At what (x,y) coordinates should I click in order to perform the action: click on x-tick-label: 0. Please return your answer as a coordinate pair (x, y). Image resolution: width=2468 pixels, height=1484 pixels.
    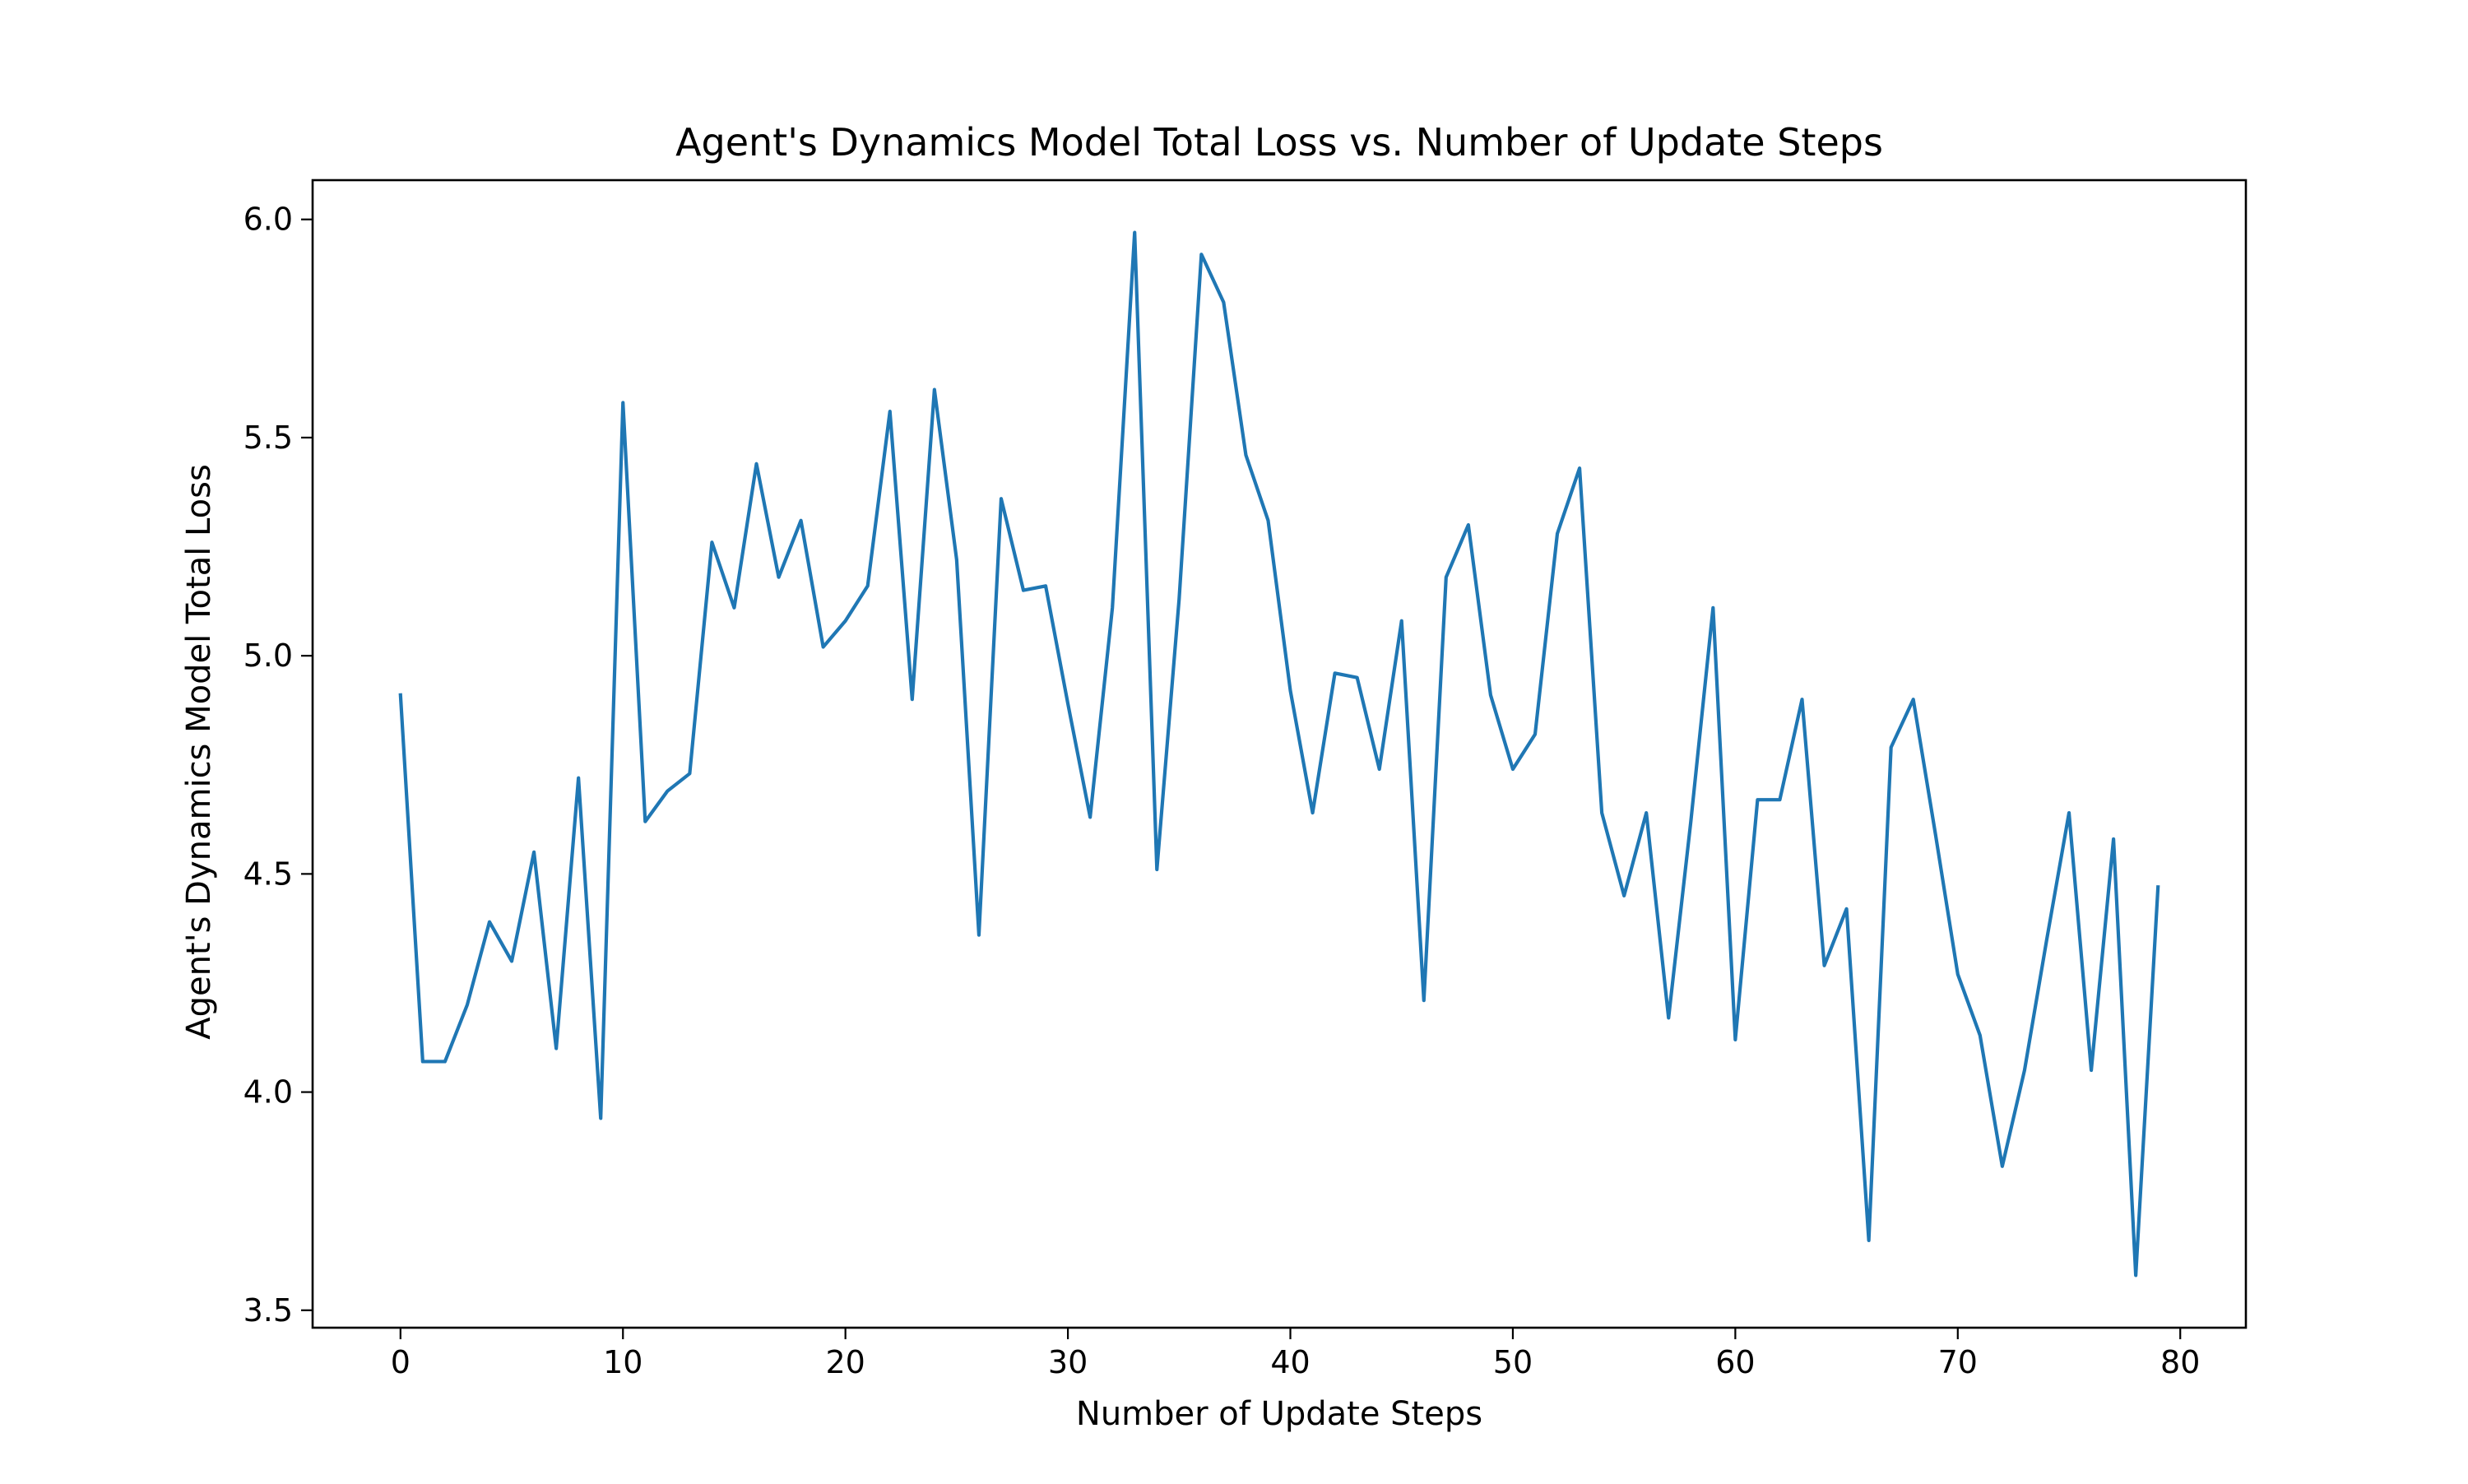
    Looking at the image, I should click on (401, 1362).